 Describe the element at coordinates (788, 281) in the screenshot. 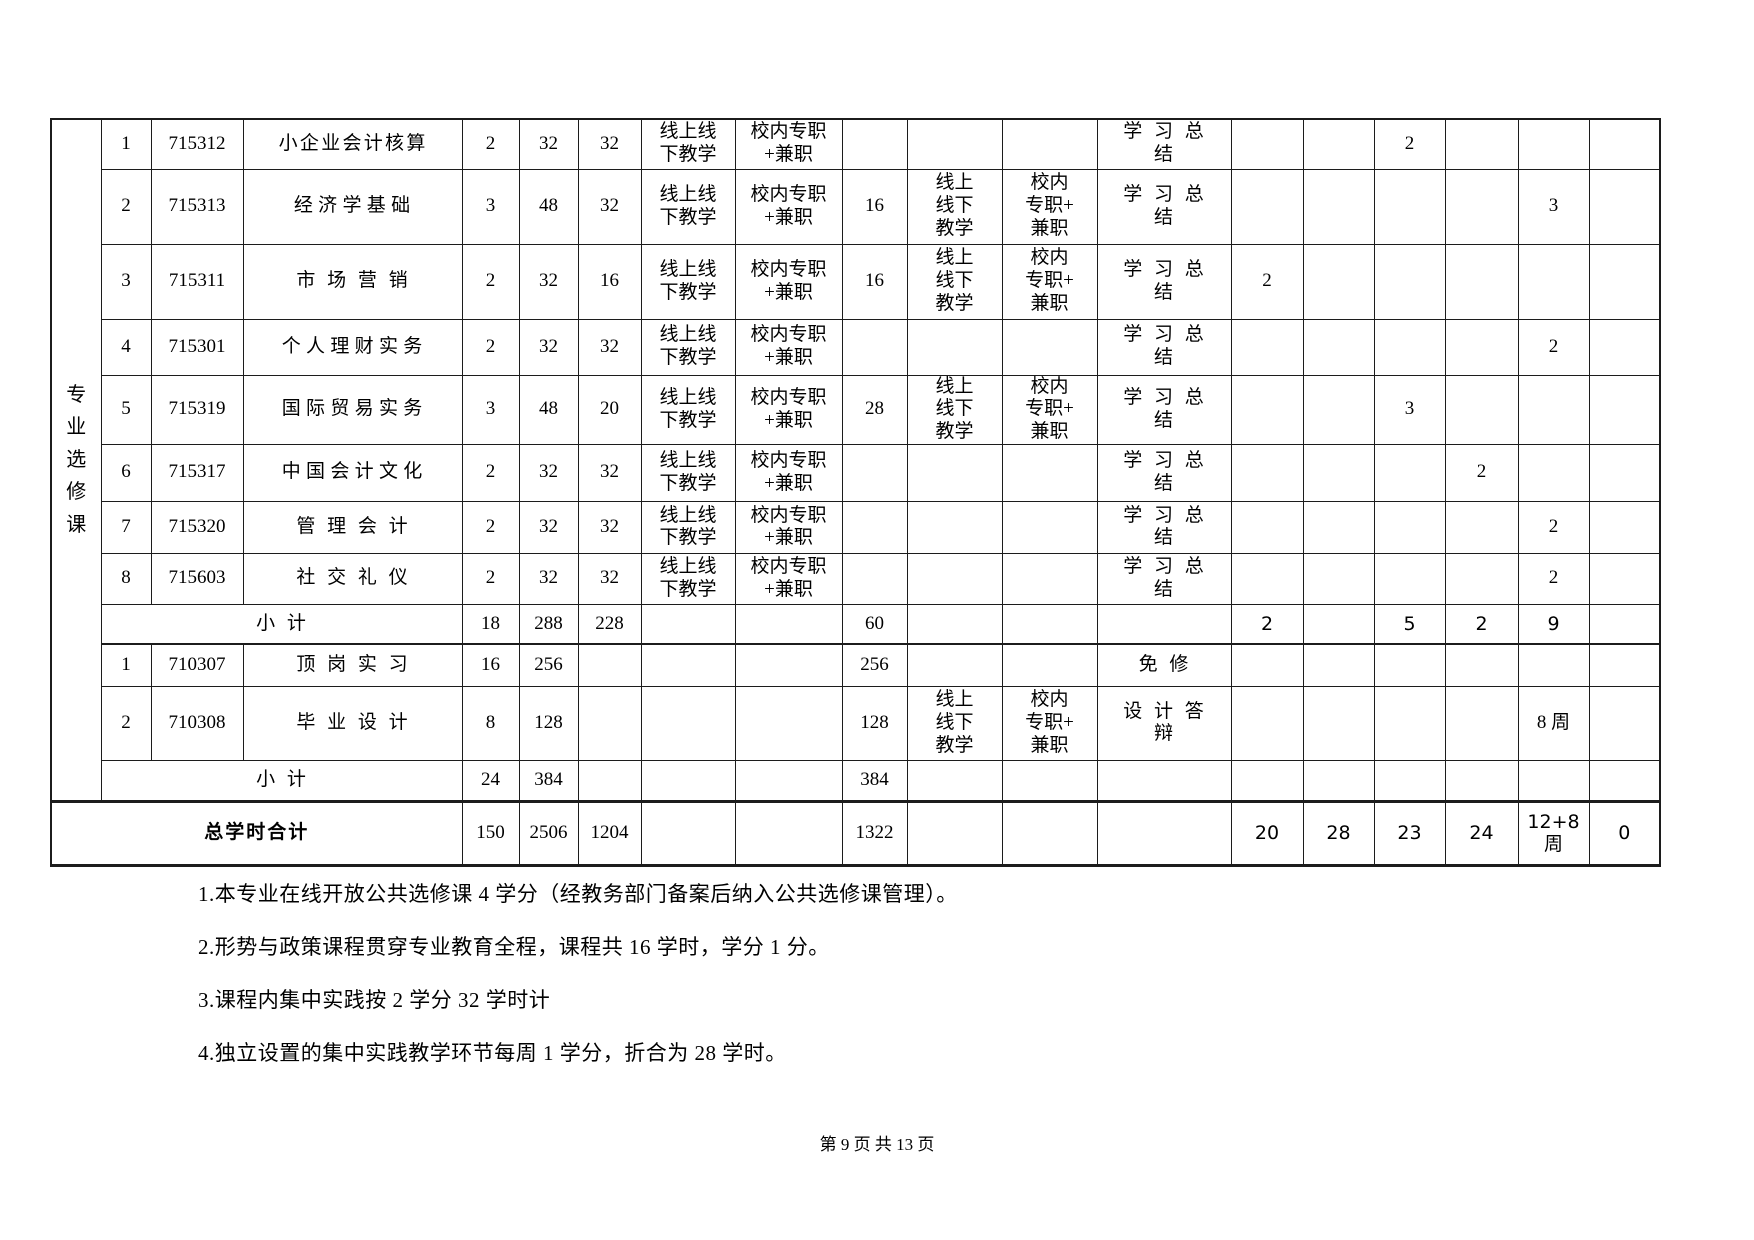

I see `cell-teachers: 校内专职 +兼职` at that location.